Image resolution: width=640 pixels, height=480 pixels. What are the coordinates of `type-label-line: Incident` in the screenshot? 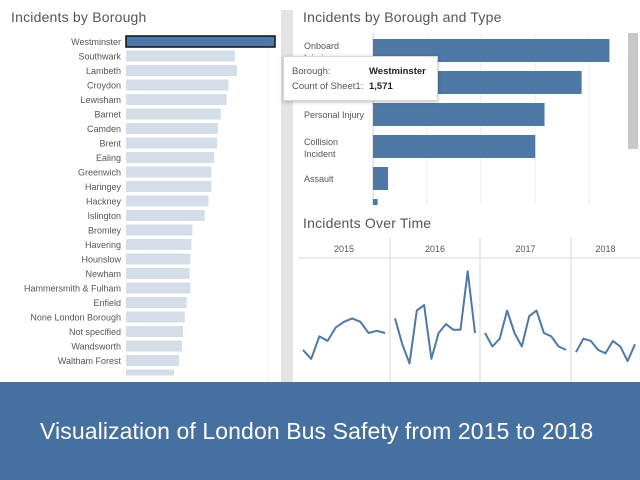 It's located at (320, 154).